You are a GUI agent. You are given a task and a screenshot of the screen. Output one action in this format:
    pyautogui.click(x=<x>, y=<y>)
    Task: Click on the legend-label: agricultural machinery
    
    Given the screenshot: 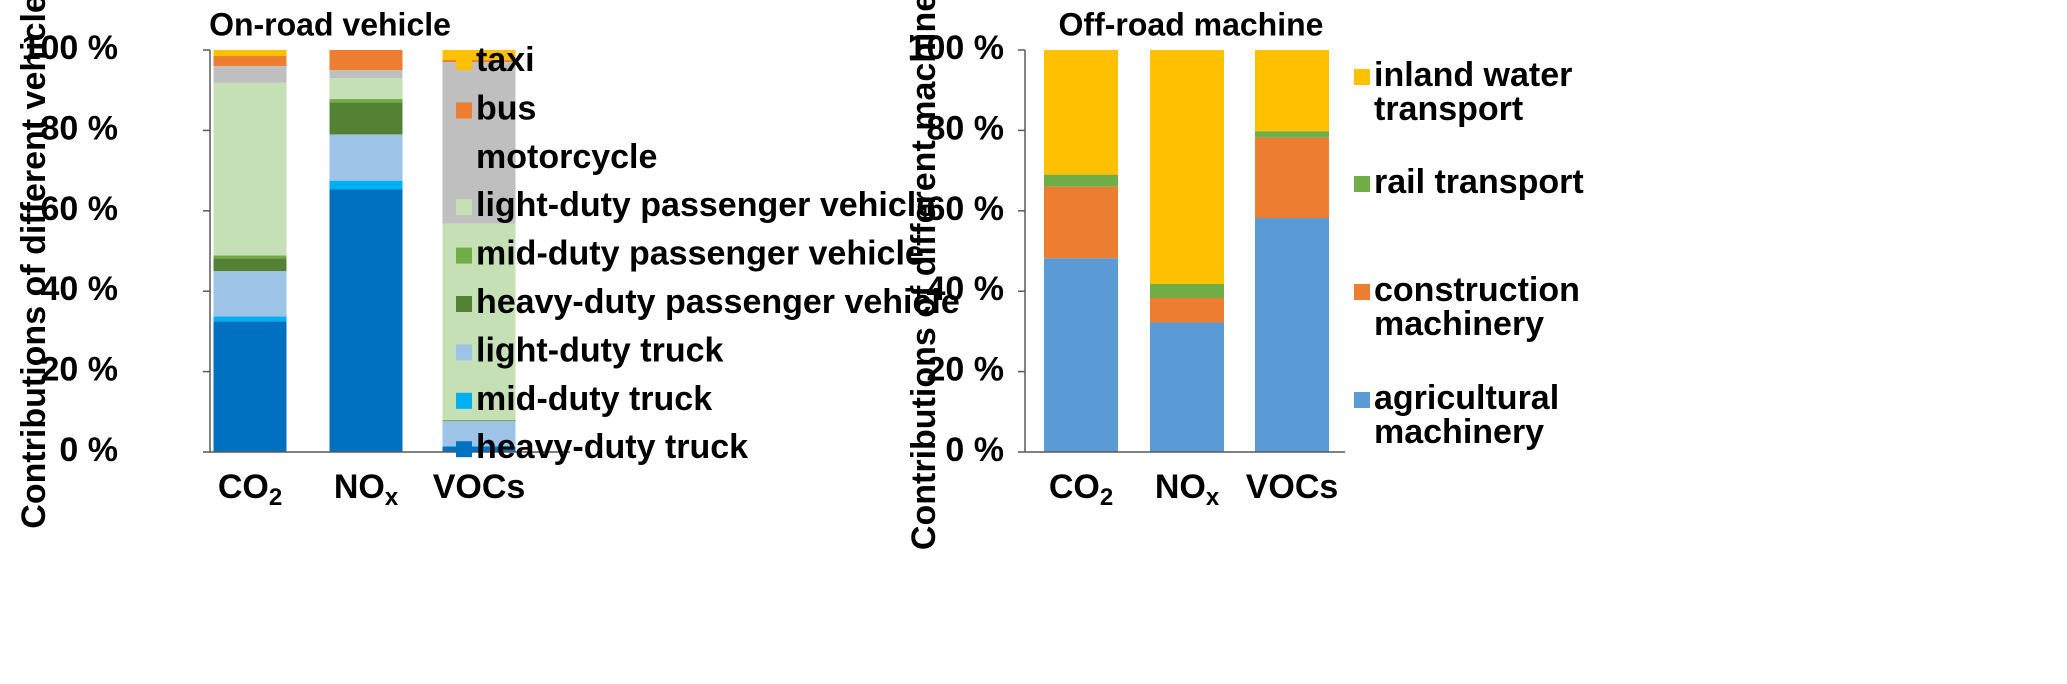 What is the action you would take?
    pyautogui.click(x=1466, y=415)
    